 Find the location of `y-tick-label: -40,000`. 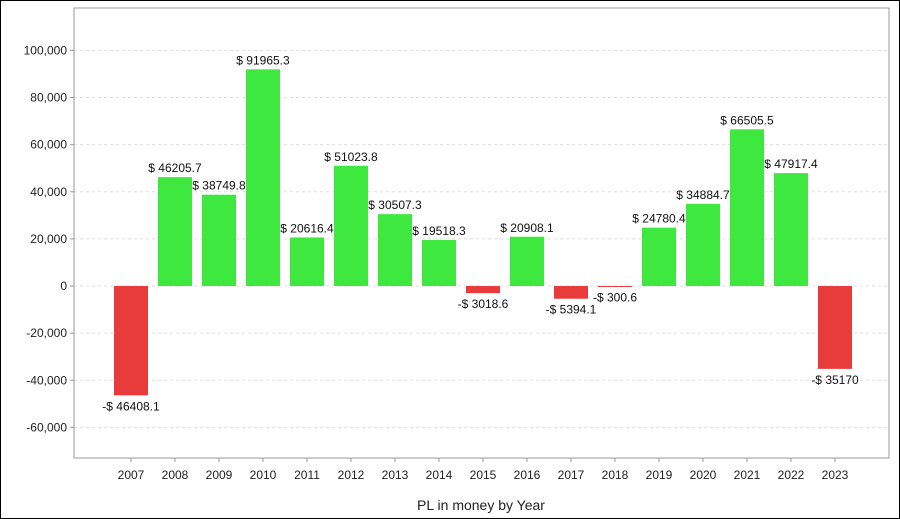

y-tick-label: -40,000 is located at coordinates (46, 380).